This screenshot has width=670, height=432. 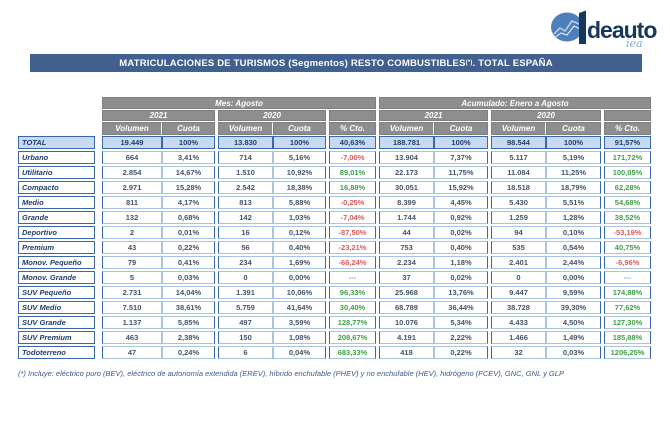 I want to click on cell-value: 4.191, so click(x=406, y=337).